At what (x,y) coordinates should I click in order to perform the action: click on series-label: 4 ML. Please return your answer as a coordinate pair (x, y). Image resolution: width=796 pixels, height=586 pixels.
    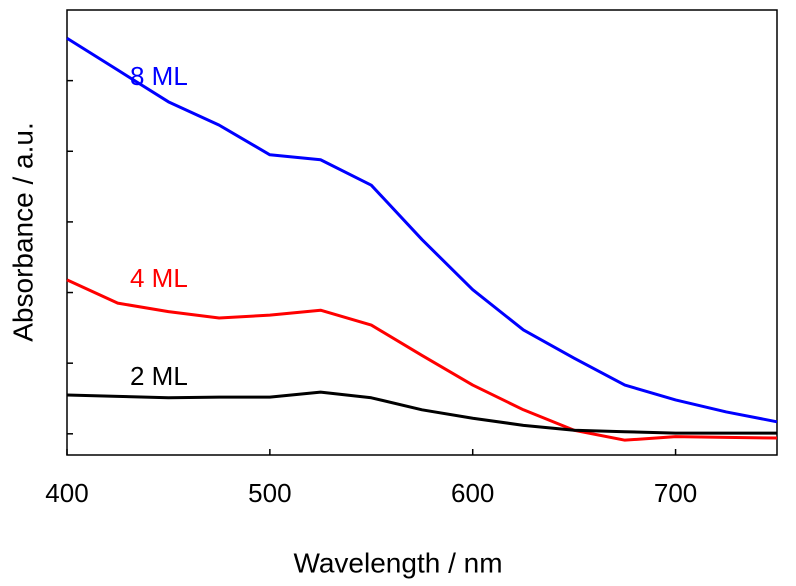
    Looking at the image, I should click on (159, 278).